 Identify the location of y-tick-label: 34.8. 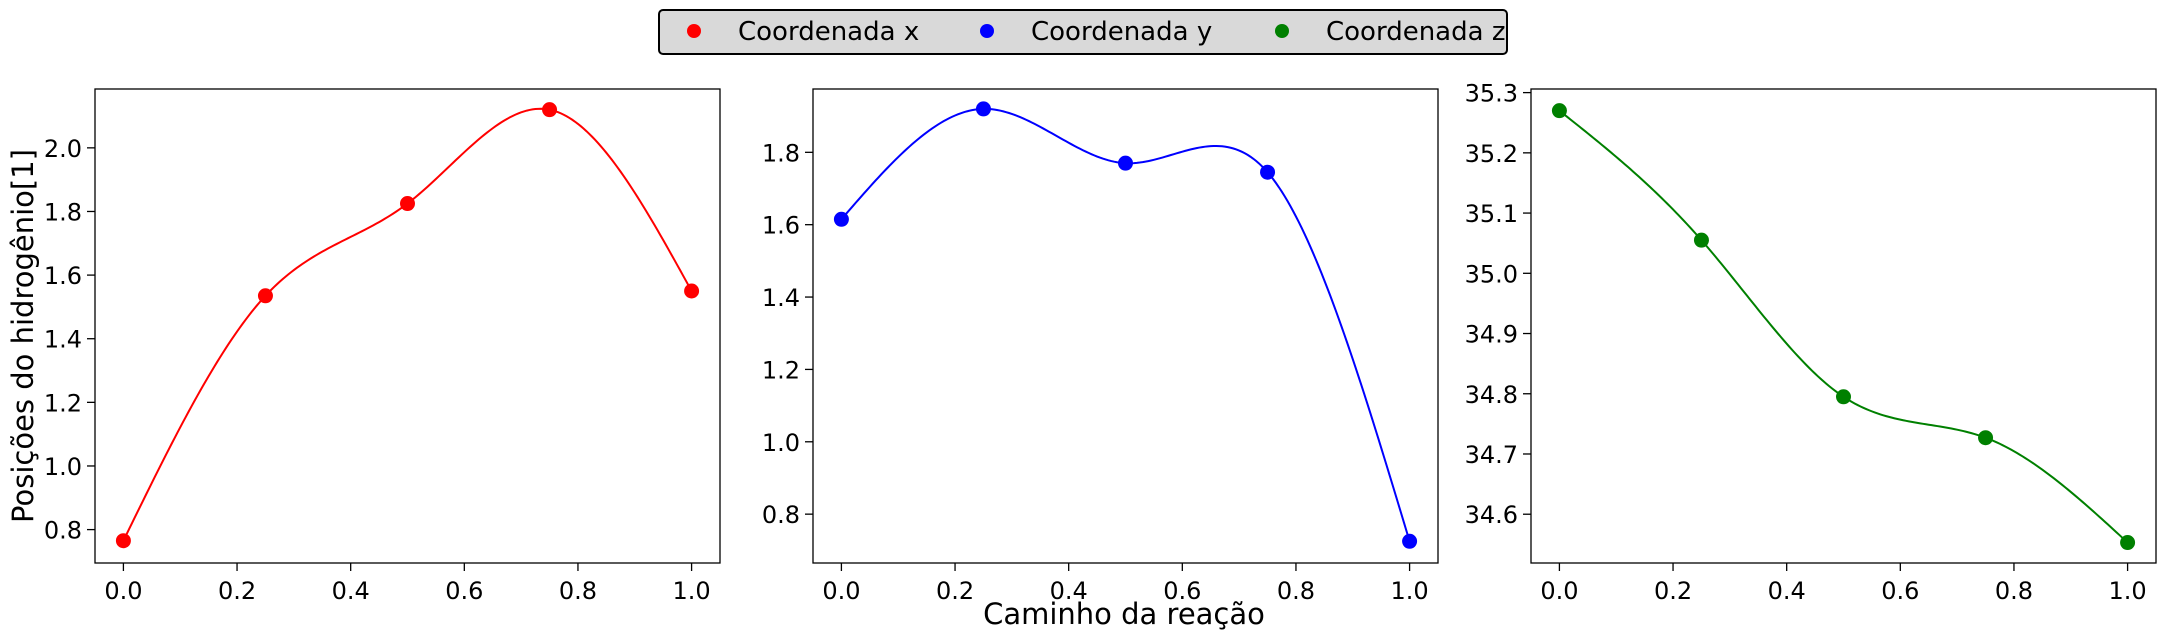
(1491, 395).